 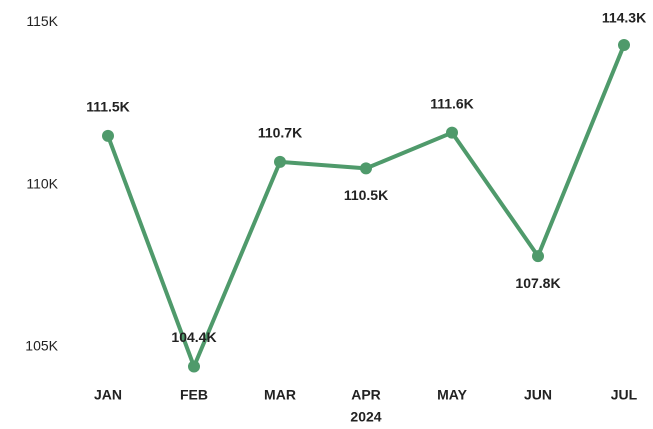 What do you see at coordinates (108, 107) in the screenshot?
I see `data-label: 111.5K` at bounding box center [108, 107].